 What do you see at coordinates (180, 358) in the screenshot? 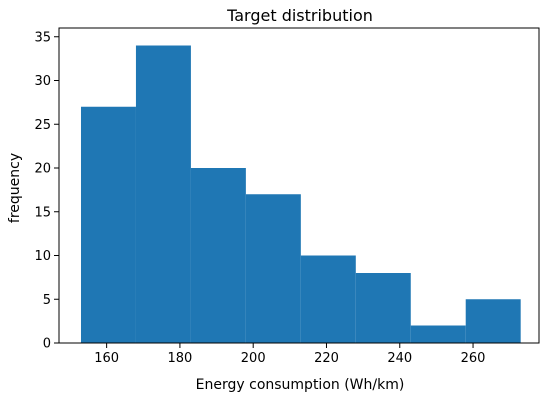
I see `x-tick-label: 180` at bounding box center [180, 358].